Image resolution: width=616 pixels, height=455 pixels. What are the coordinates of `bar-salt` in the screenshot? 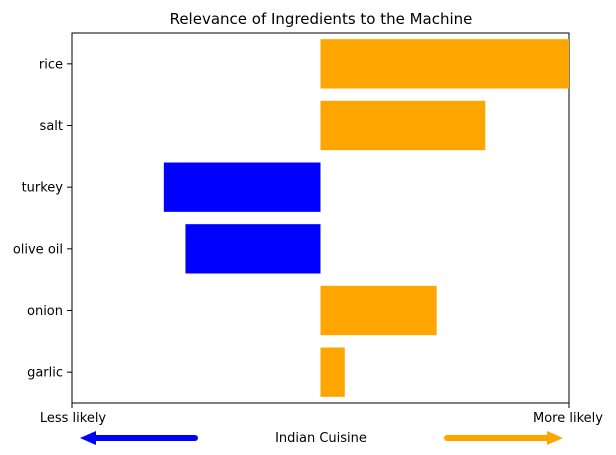 It's located at (403, 125).